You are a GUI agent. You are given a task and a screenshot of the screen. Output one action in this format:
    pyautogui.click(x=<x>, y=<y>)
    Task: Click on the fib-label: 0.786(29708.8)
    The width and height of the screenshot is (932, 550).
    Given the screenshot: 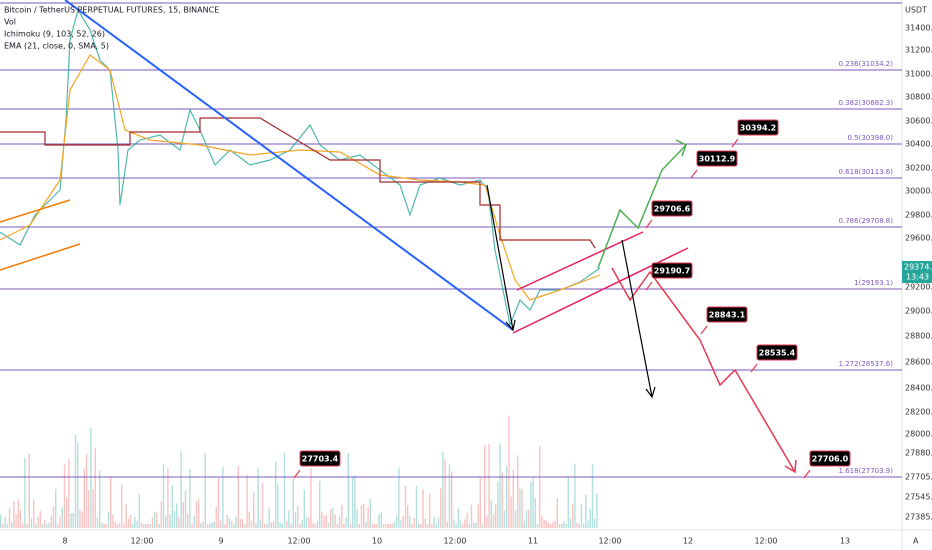 What is the action you would take?
    pyautogui.click(x=866, y=221)
    